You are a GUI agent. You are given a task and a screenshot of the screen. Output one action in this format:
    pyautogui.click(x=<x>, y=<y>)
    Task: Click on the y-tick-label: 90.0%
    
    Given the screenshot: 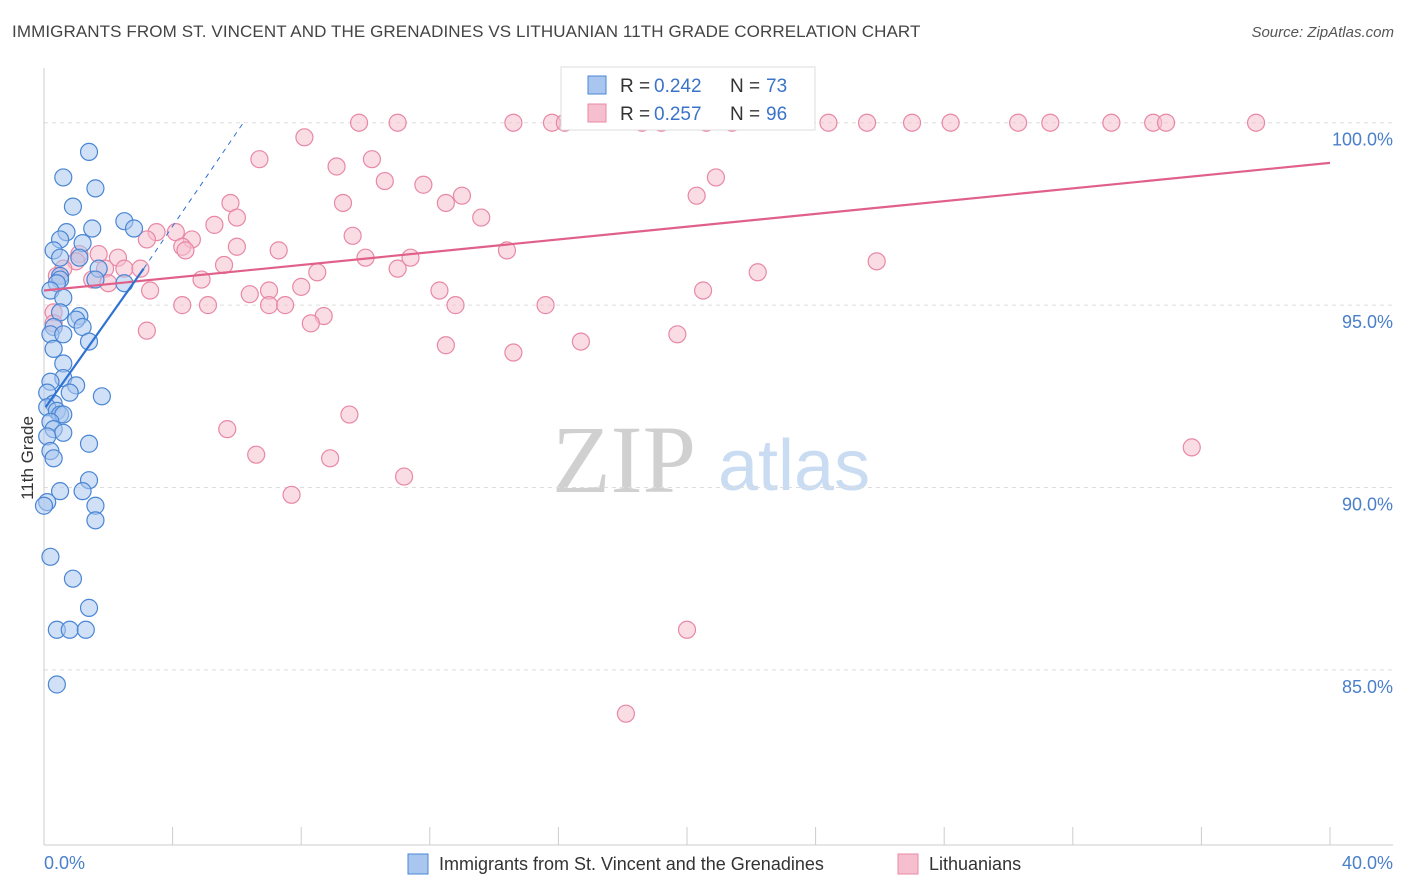 What is the action you would take?
    pyautogui.click(x=1367, y=505)
    